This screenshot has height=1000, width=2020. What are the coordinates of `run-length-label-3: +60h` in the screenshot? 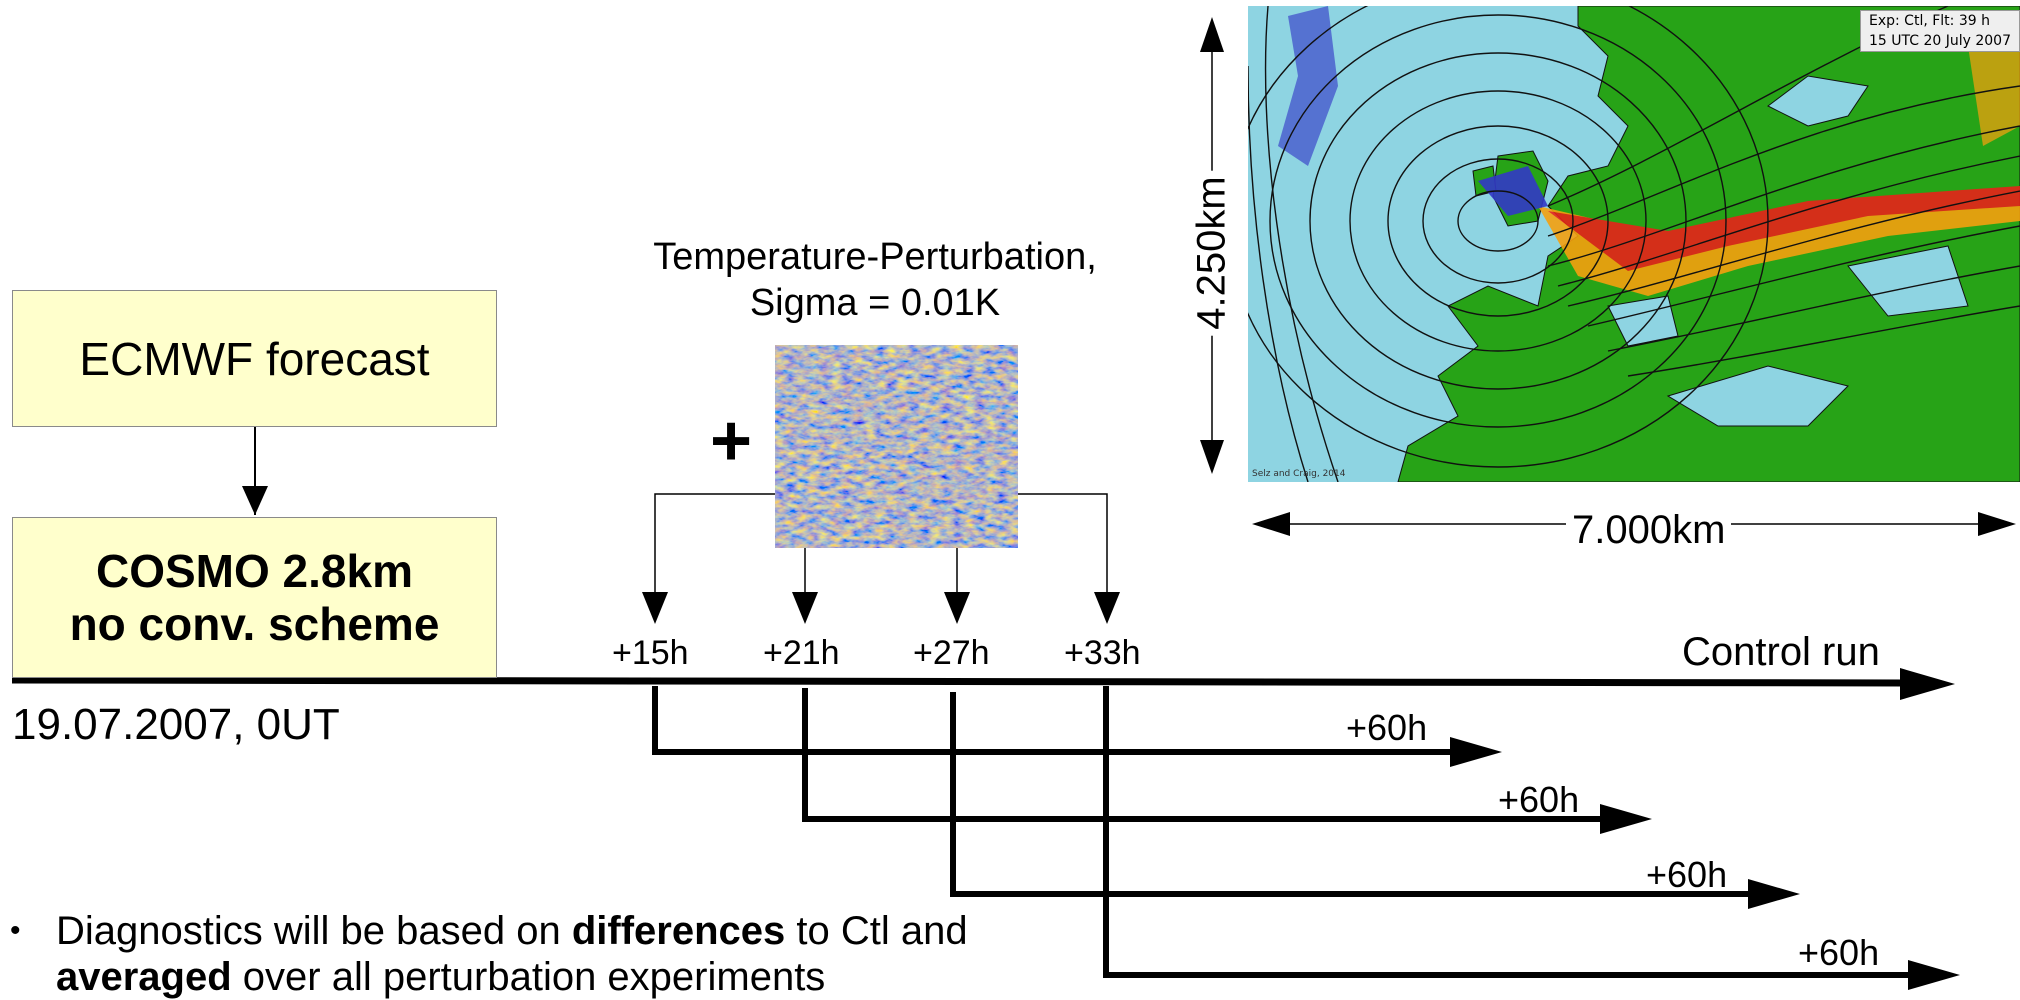 It's located at (1687, 874).